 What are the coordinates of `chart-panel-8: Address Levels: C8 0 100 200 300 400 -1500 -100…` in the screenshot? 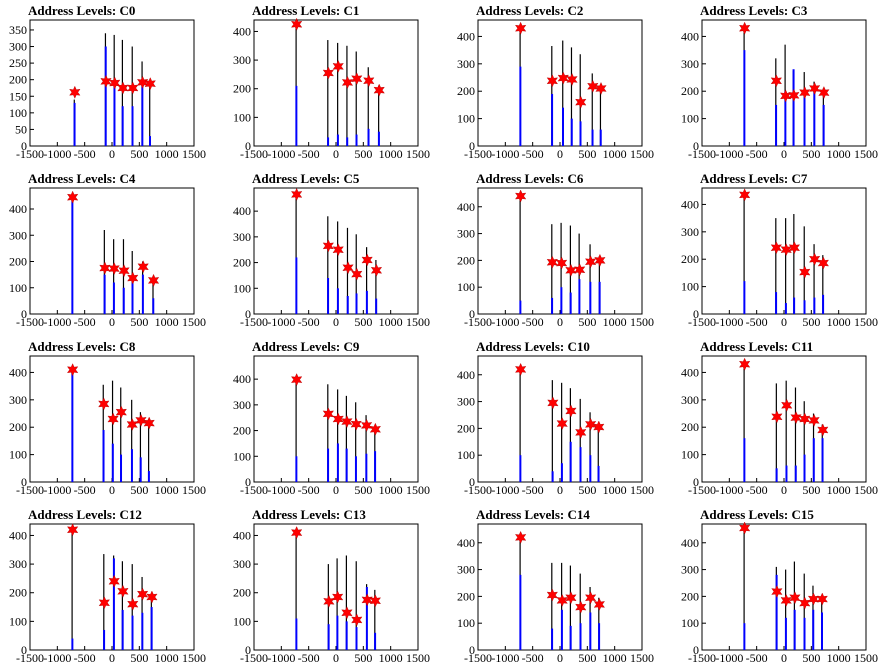 It's located at (112, 420).